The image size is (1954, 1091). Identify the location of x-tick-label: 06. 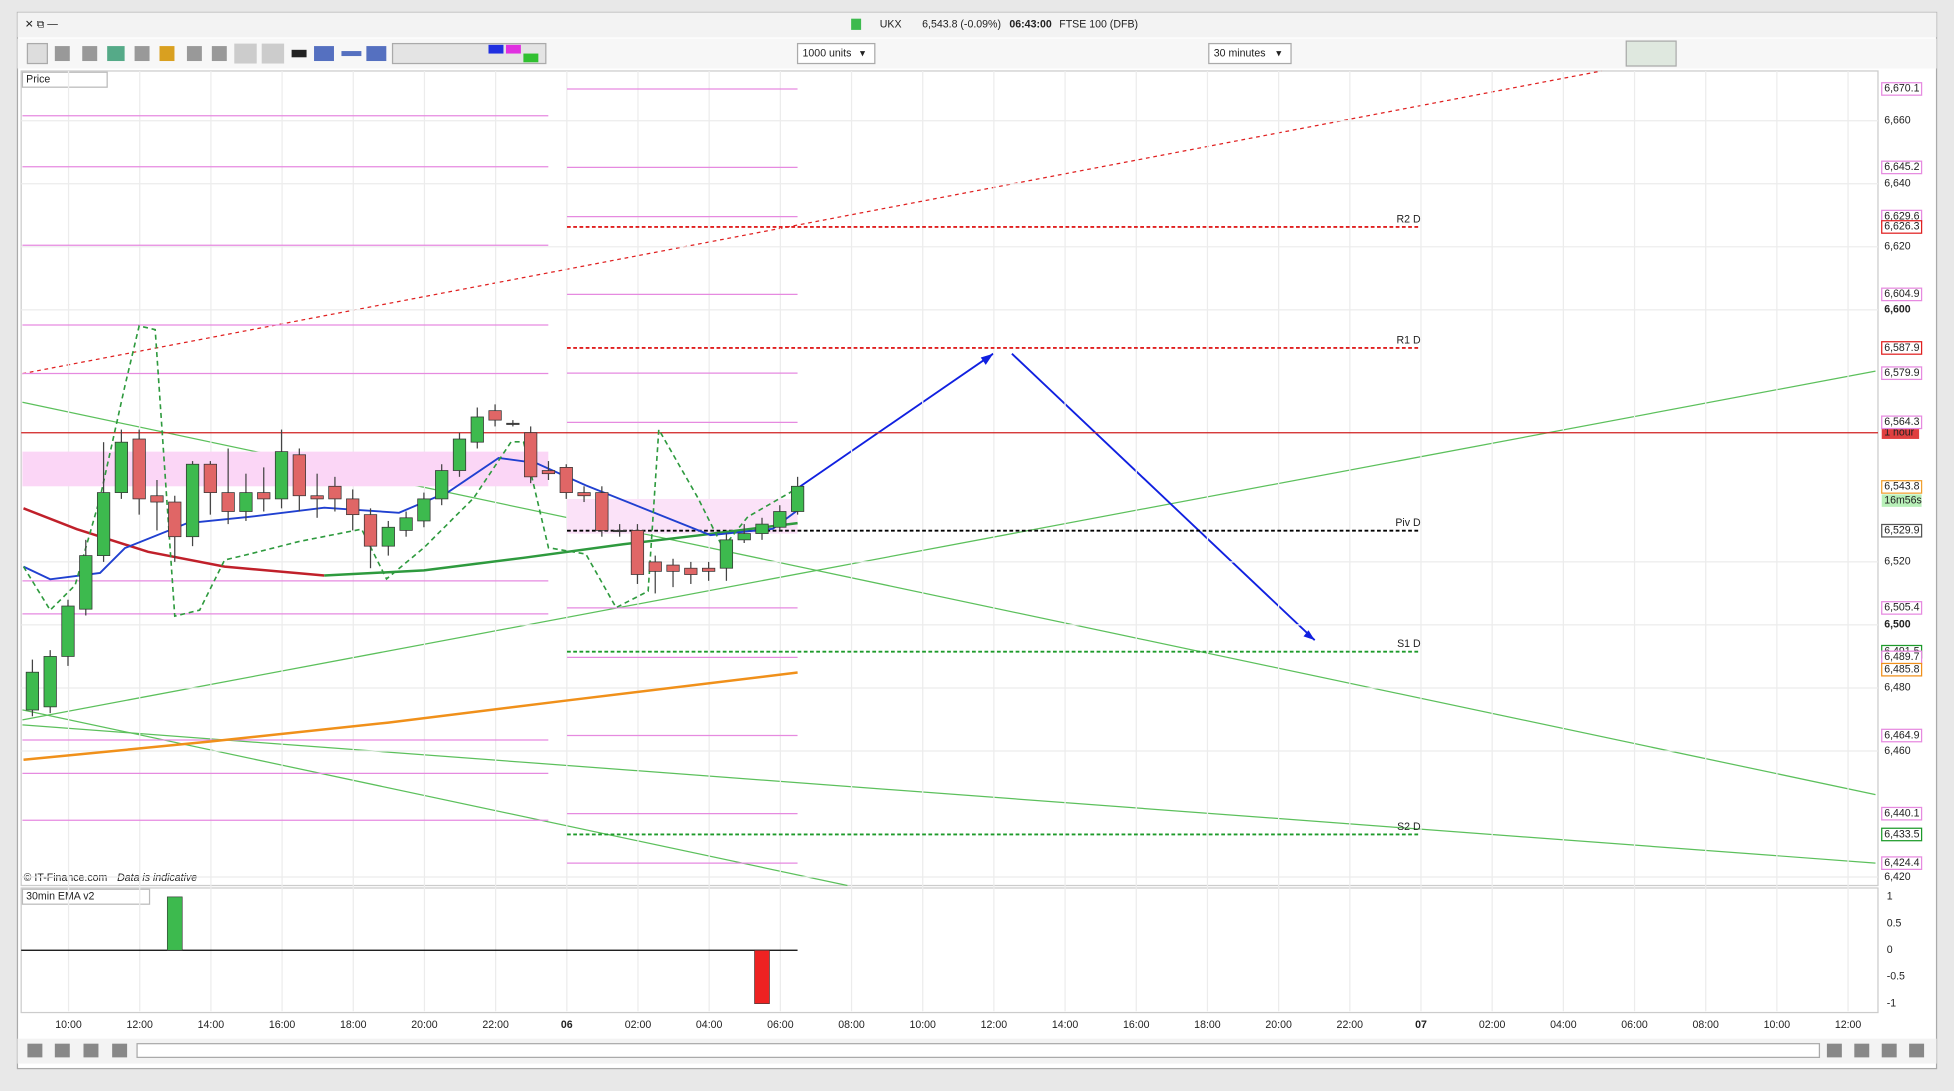
(567, 1025).